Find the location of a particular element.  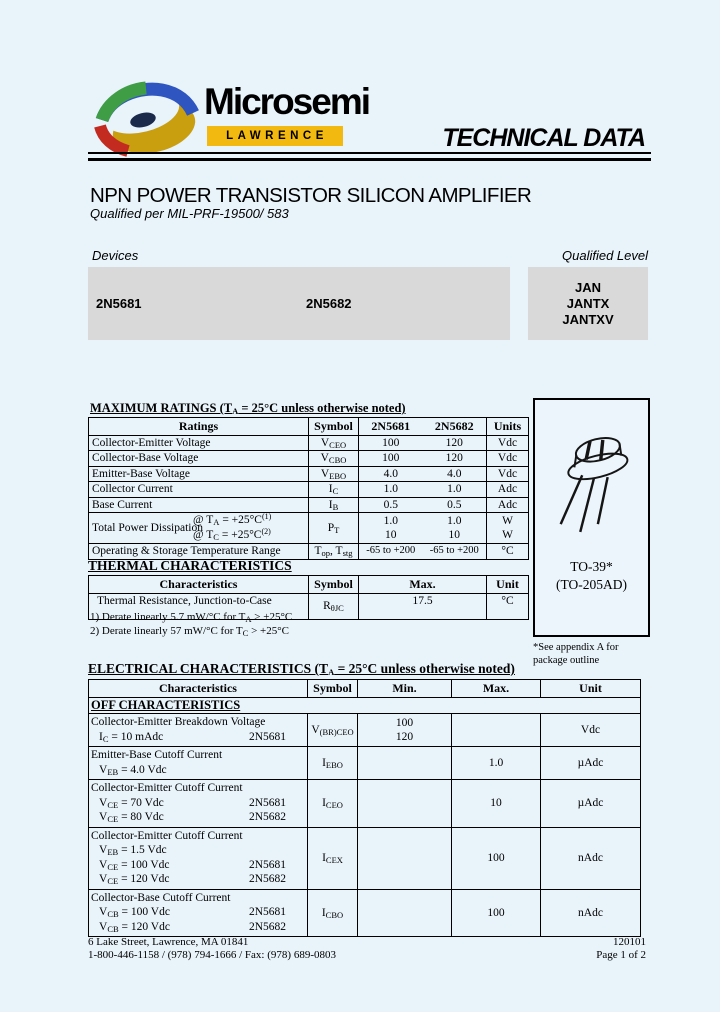

table-header-row: Characteristics Symbol Min. Max. Unit is located at coordinates (364, 688).